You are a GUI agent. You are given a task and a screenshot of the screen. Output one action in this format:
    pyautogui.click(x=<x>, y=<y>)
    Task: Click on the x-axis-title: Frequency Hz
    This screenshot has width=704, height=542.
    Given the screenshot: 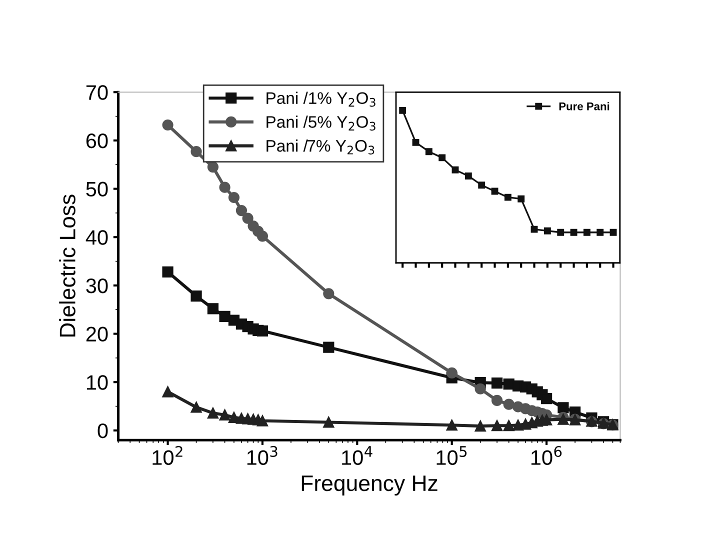 What is the action you would take?
    pyautogui.click(x=370, y=486)
    